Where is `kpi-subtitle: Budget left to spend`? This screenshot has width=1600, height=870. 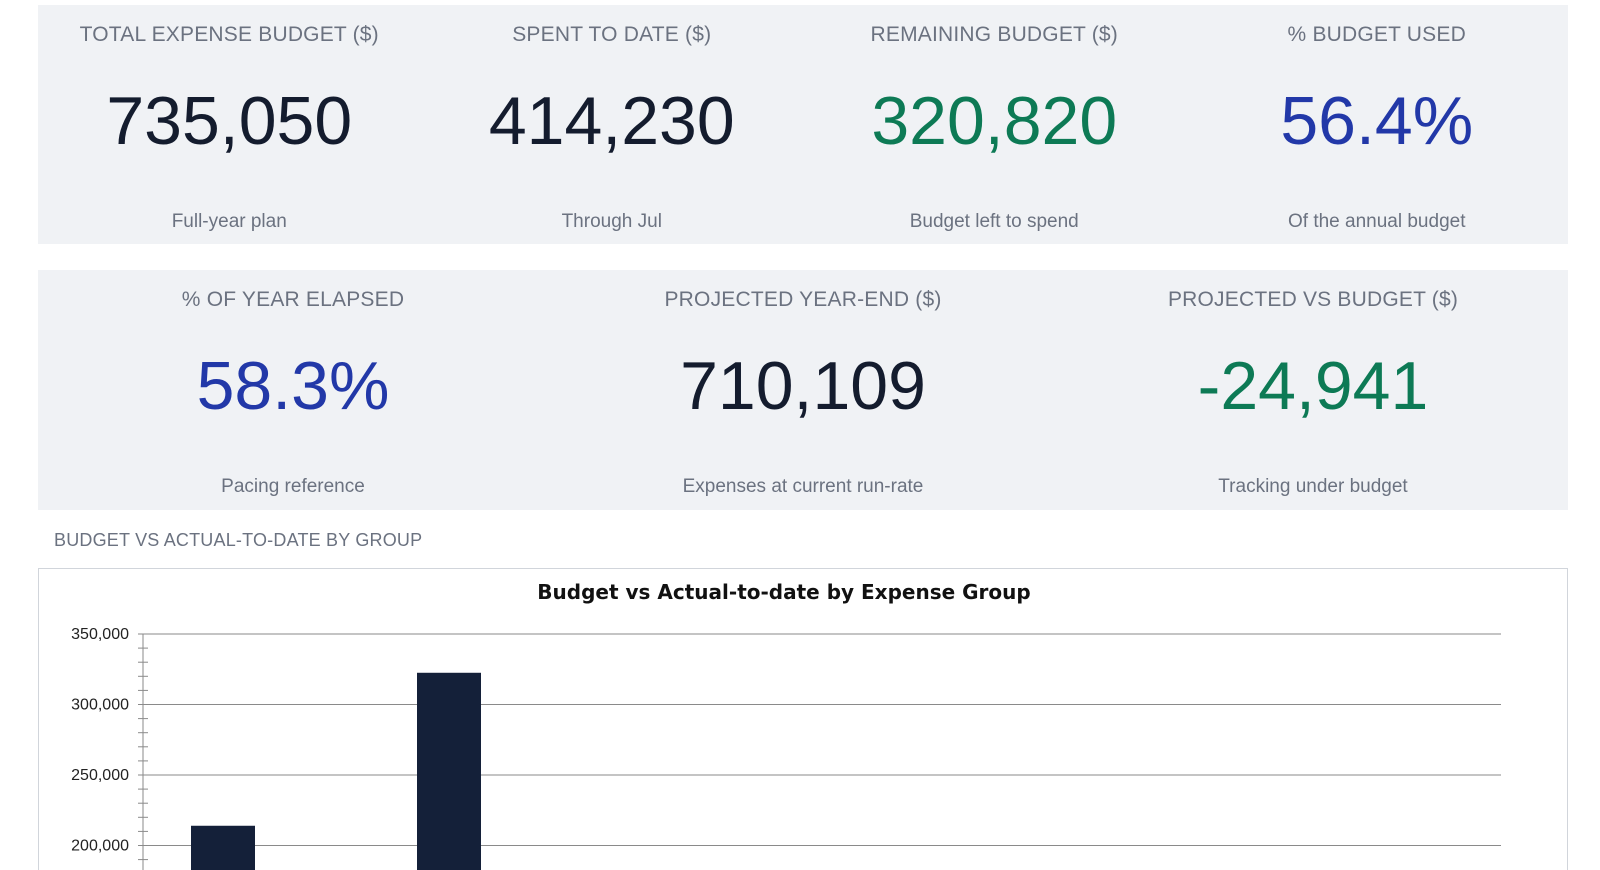 kpi-subtitle: Budget left to spend is located at coordinates (994, 221).